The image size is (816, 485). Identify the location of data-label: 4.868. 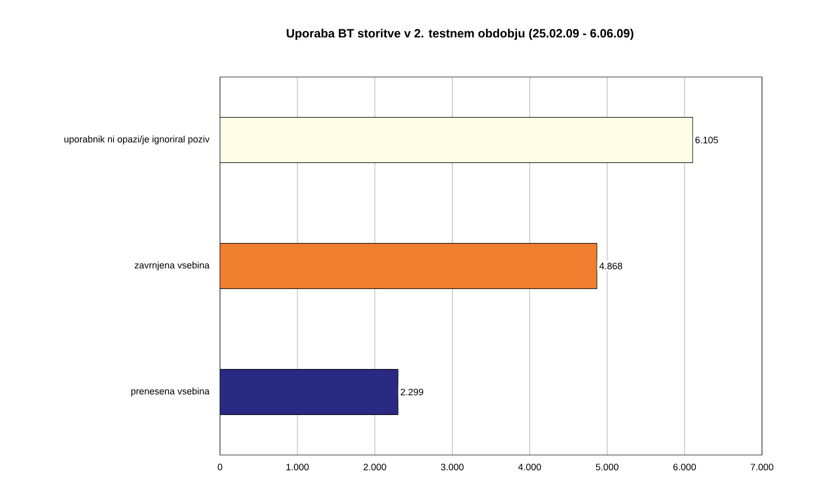
(610, 266).